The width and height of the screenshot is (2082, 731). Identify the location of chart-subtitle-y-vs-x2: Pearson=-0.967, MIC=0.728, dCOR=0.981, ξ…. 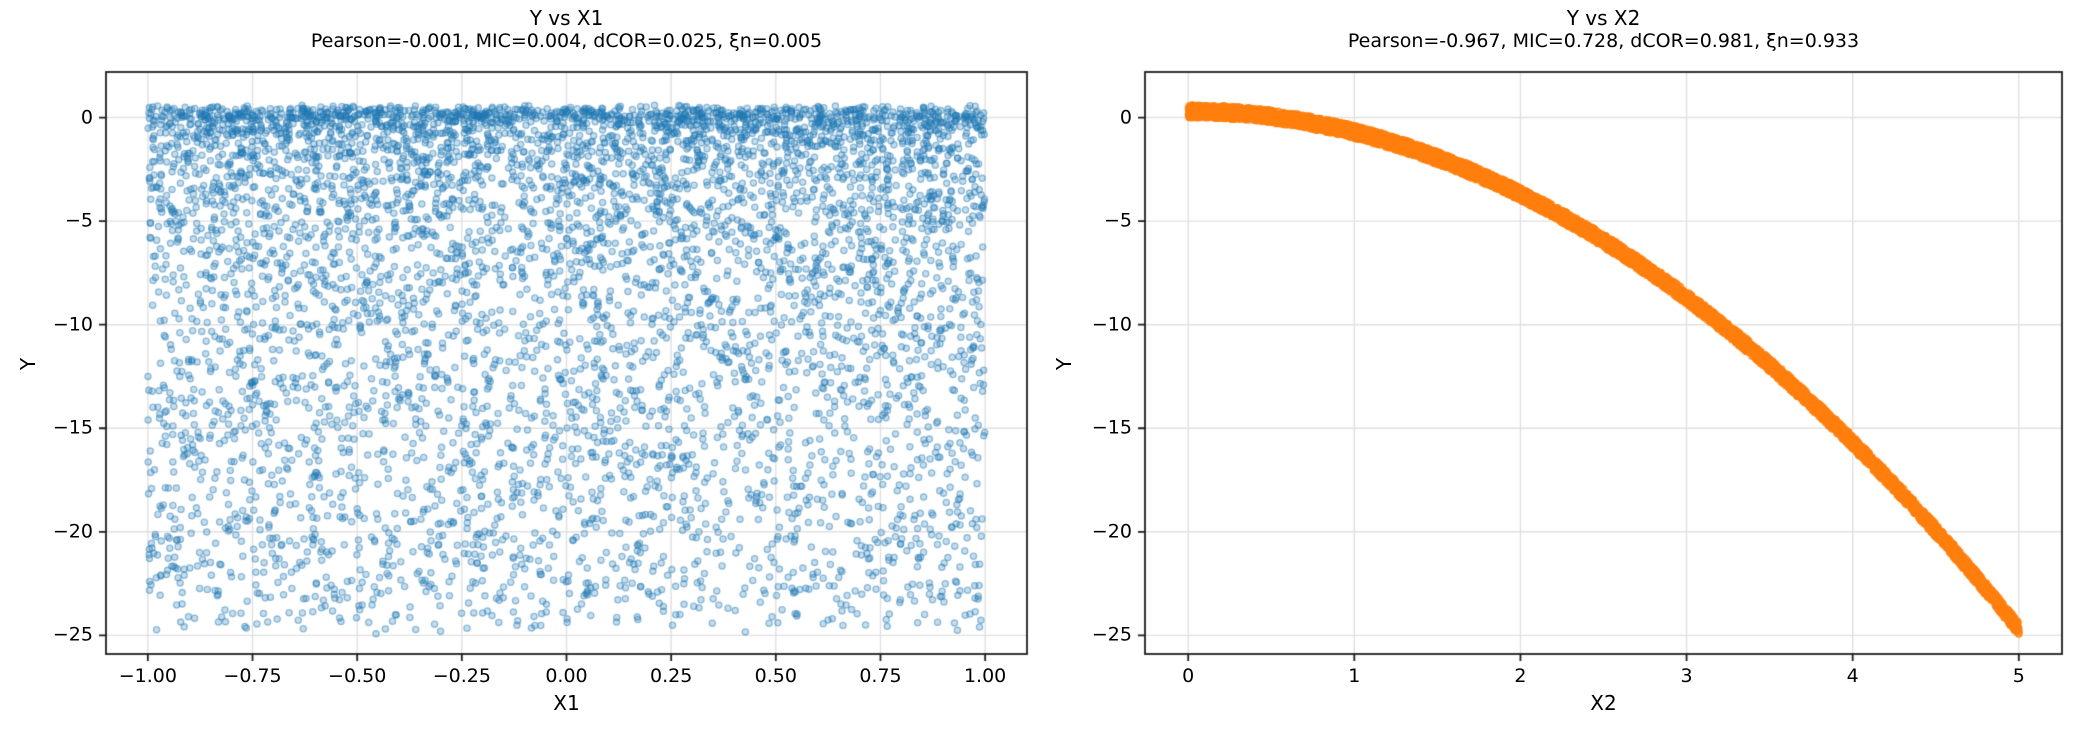
(1603, 41).